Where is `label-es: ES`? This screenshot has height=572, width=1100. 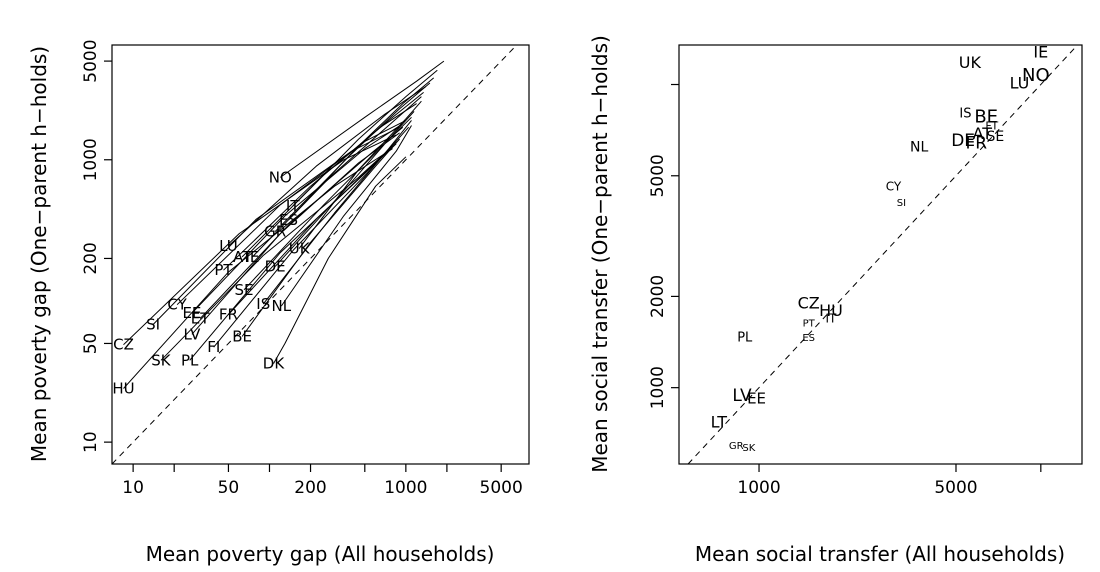 label-es: ES is located at coordinates (288, 220).